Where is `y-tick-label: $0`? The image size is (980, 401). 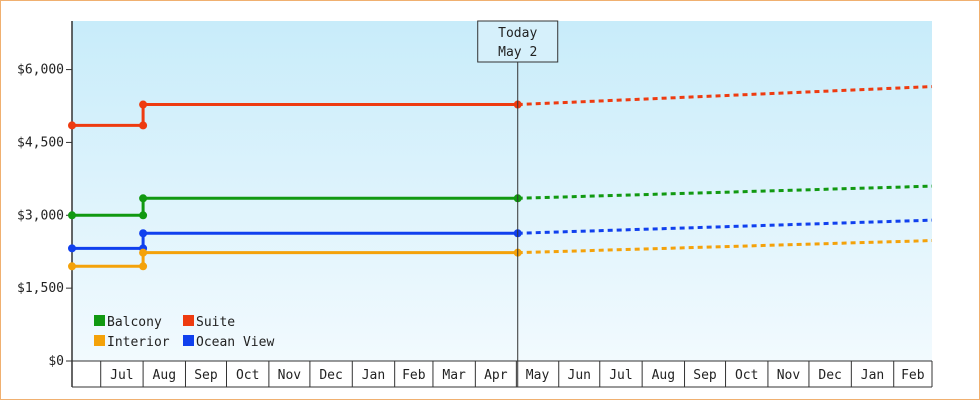 y-tick-label: $0 is located at coordinates (56, 361).